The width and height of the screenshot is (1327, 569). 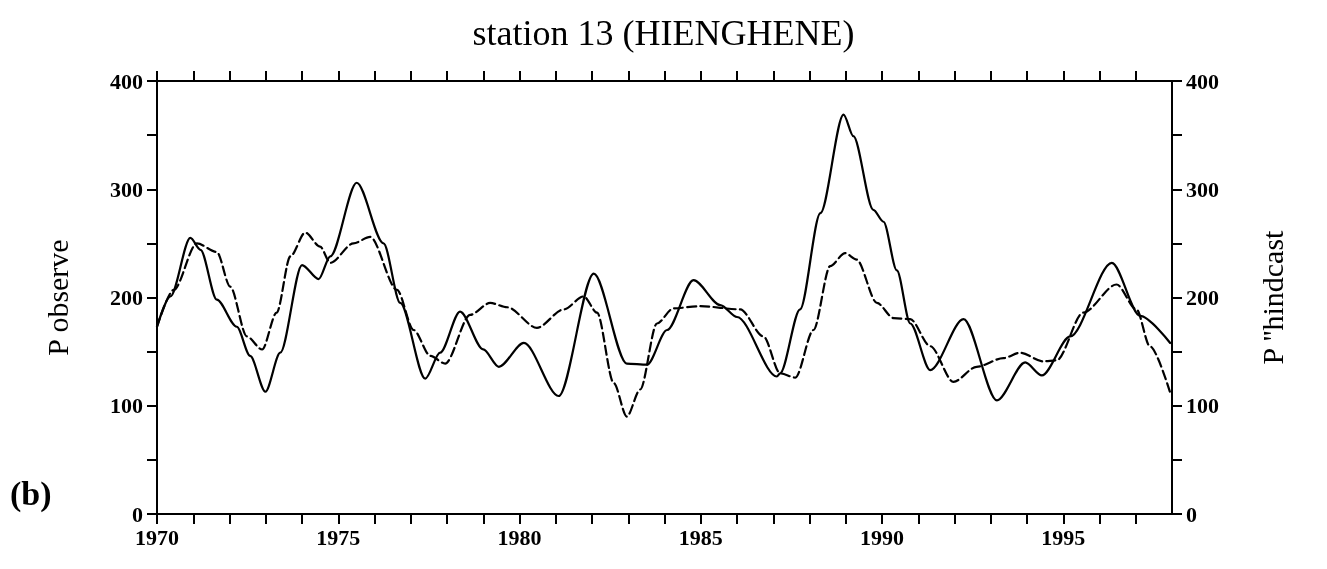 What do you see at coordinates (1191, 514) in the screenshot?
I see `y2-tick-label: 0` at bounding box center [1191, 514].